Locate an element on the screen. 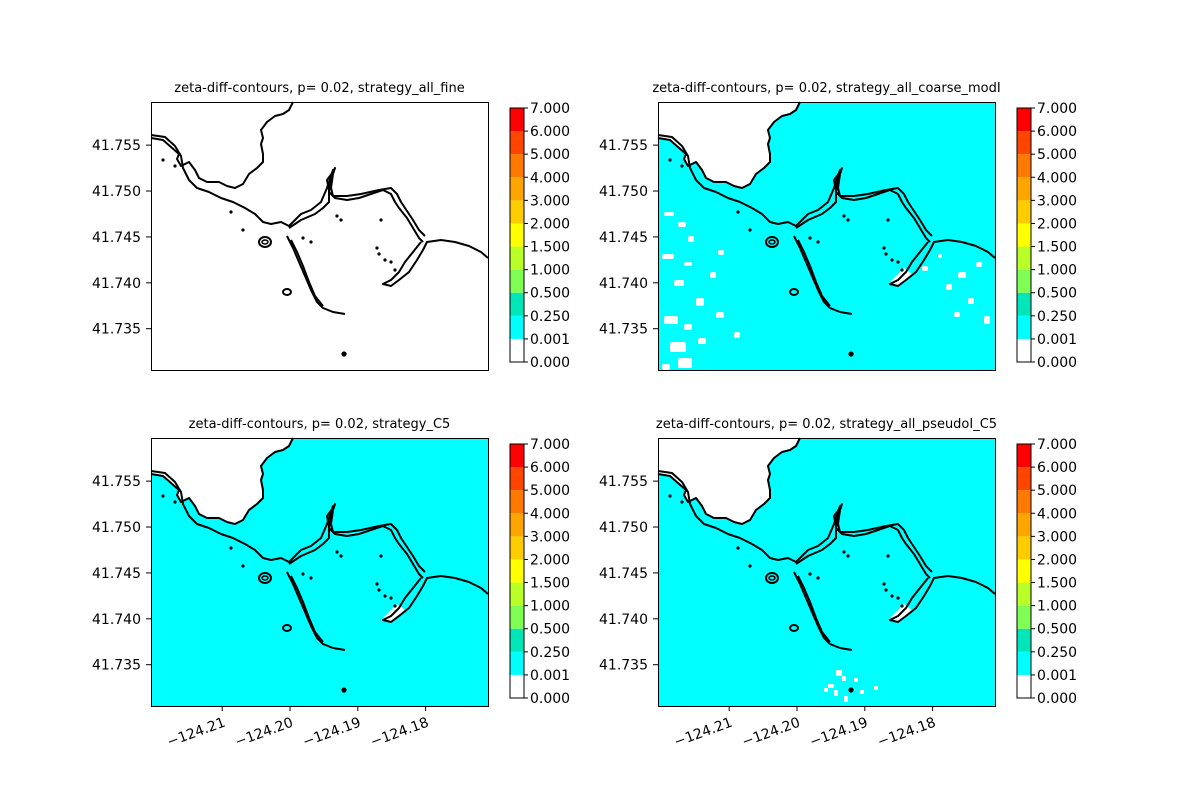  colorbar-label: 5.000 is located at coordinates (550, 155).